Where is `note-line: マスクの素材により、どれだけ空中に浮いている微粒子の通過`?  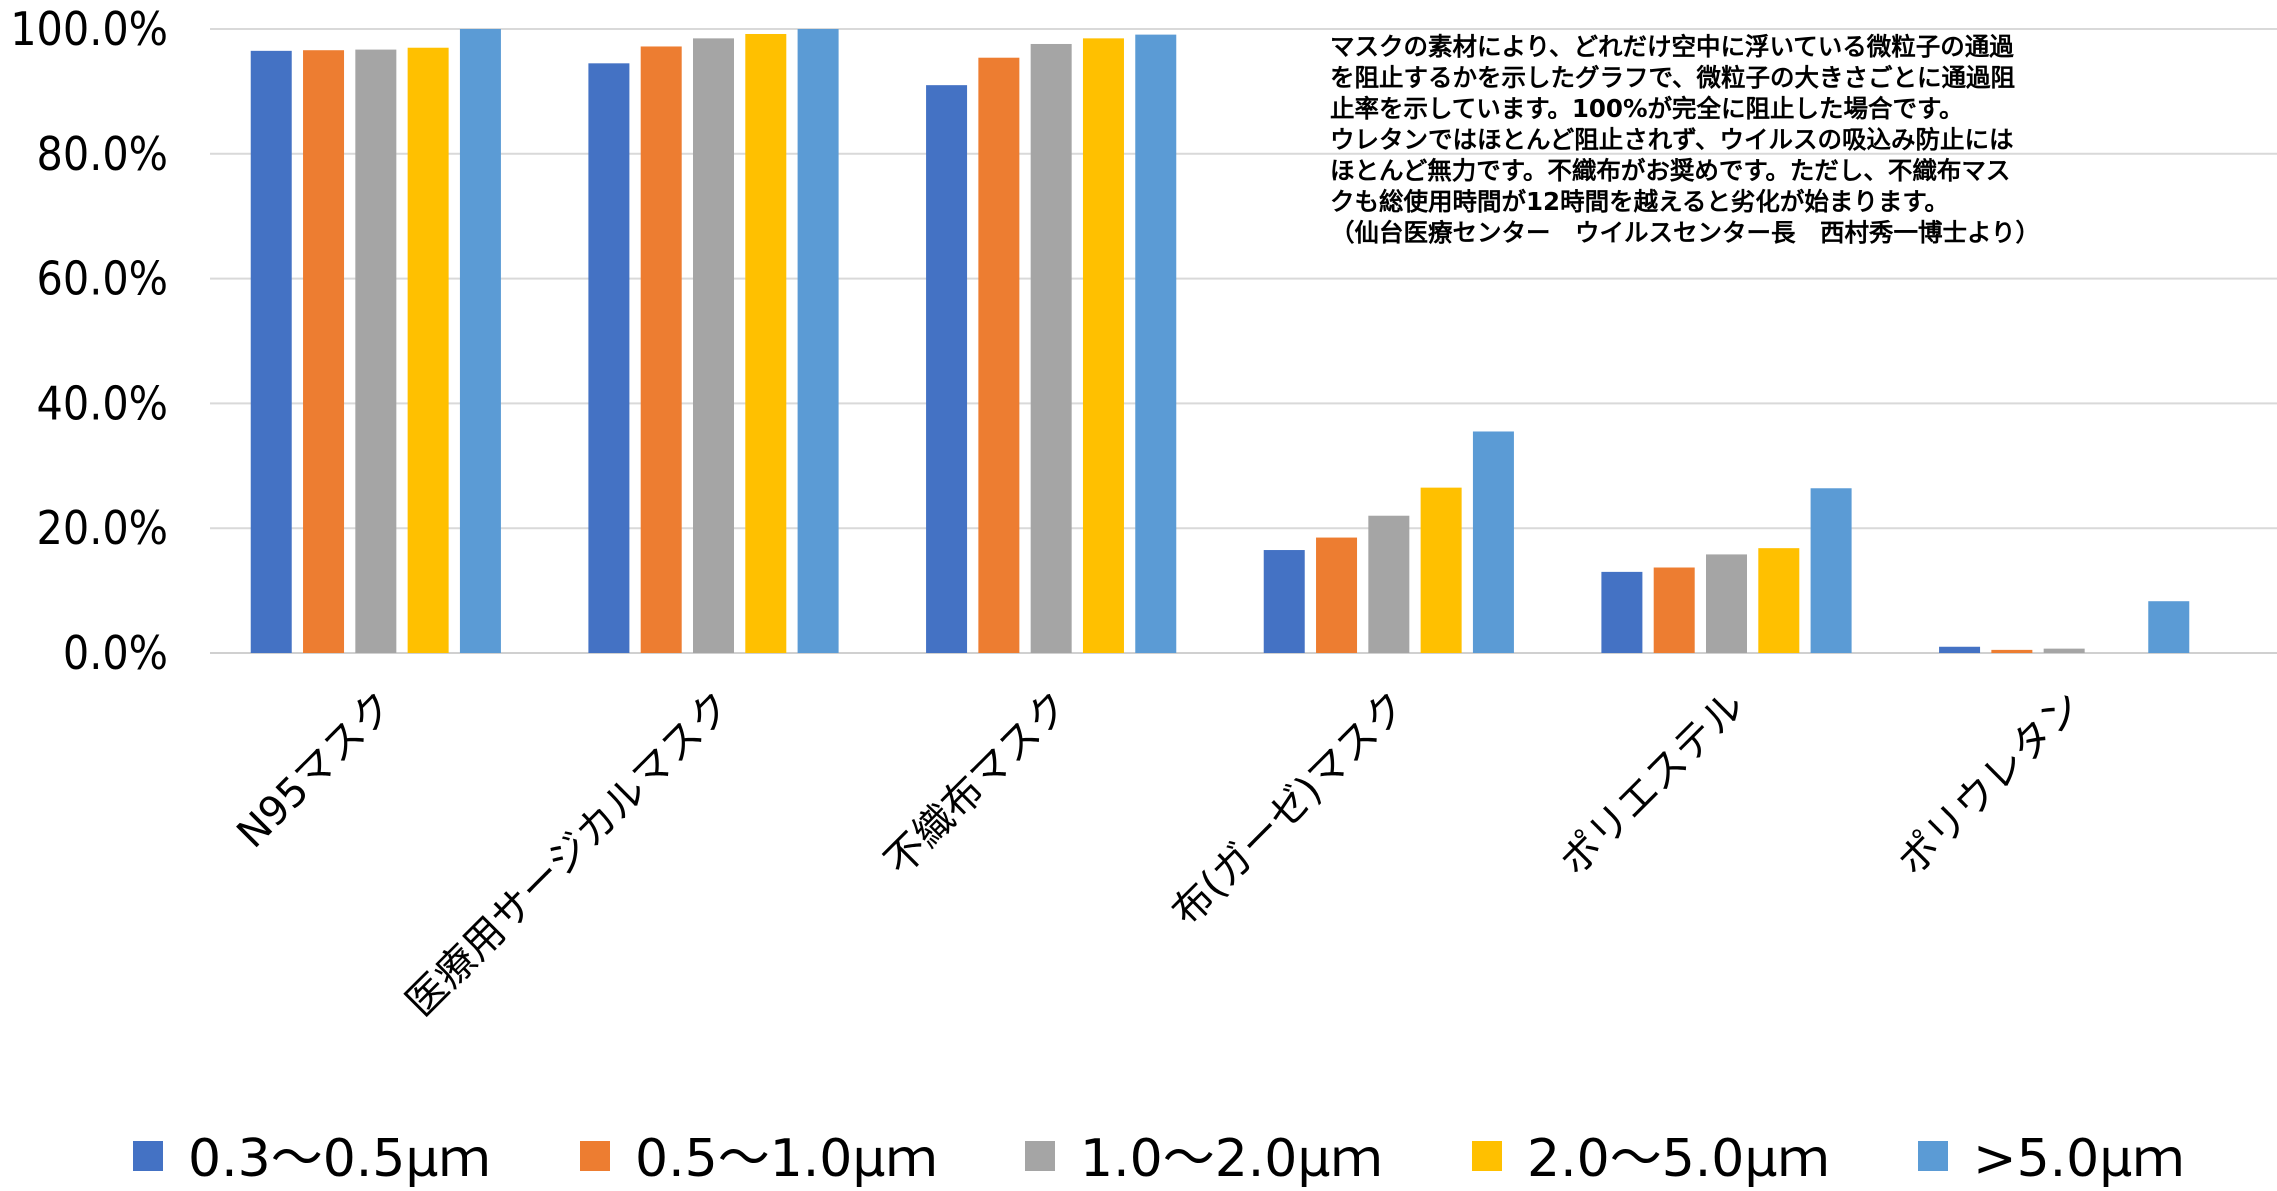
note-line: マスクの素材により、どれだけ空中に浮いている微粒子の通過 is located at coordinates (1672, 46).